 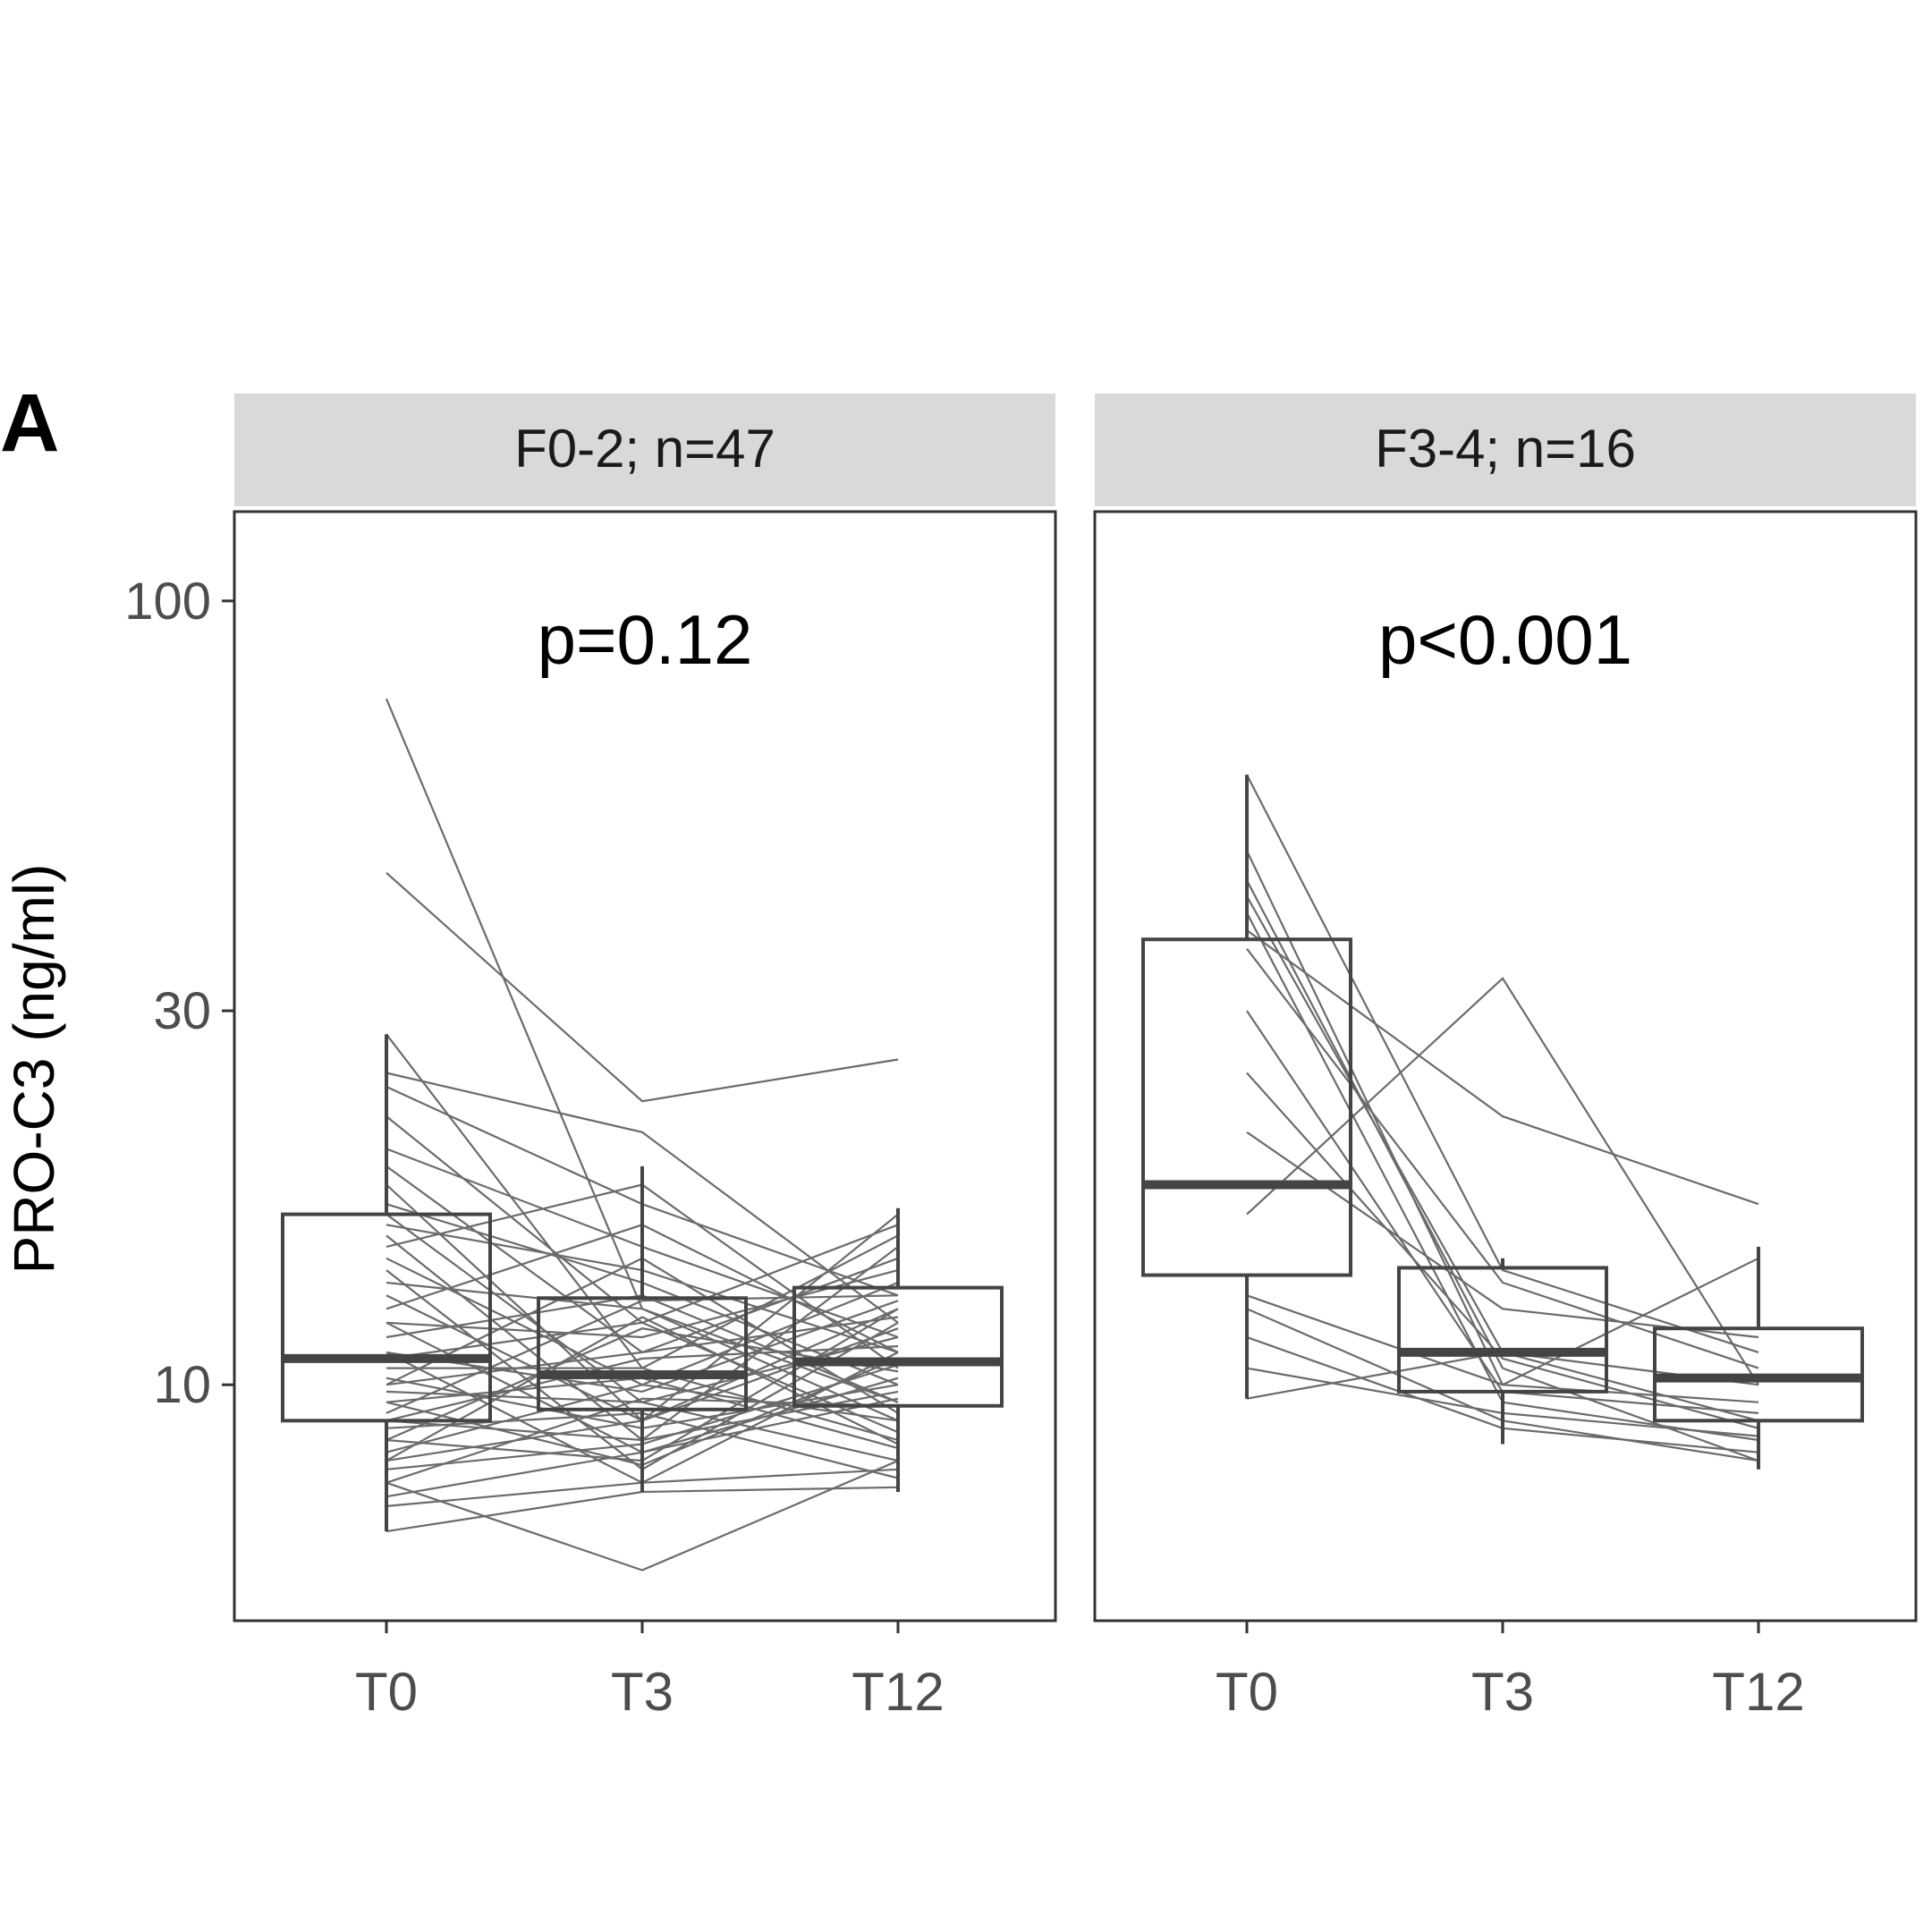 What do you see at coordinates (34, 1069) in the screenshot?
I see `y-axis-label: PRO-C3 (ng/ml)` at bounding box center [34, 1069].